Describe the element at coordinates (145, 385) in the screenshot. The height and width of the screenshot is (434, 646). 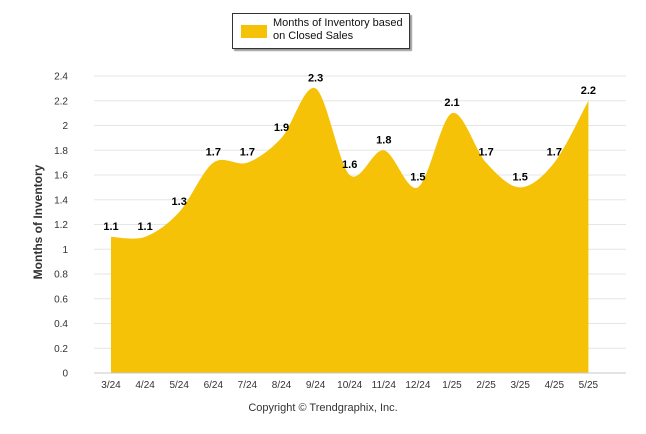
I see `x-tick-label: 4/24` at that location.